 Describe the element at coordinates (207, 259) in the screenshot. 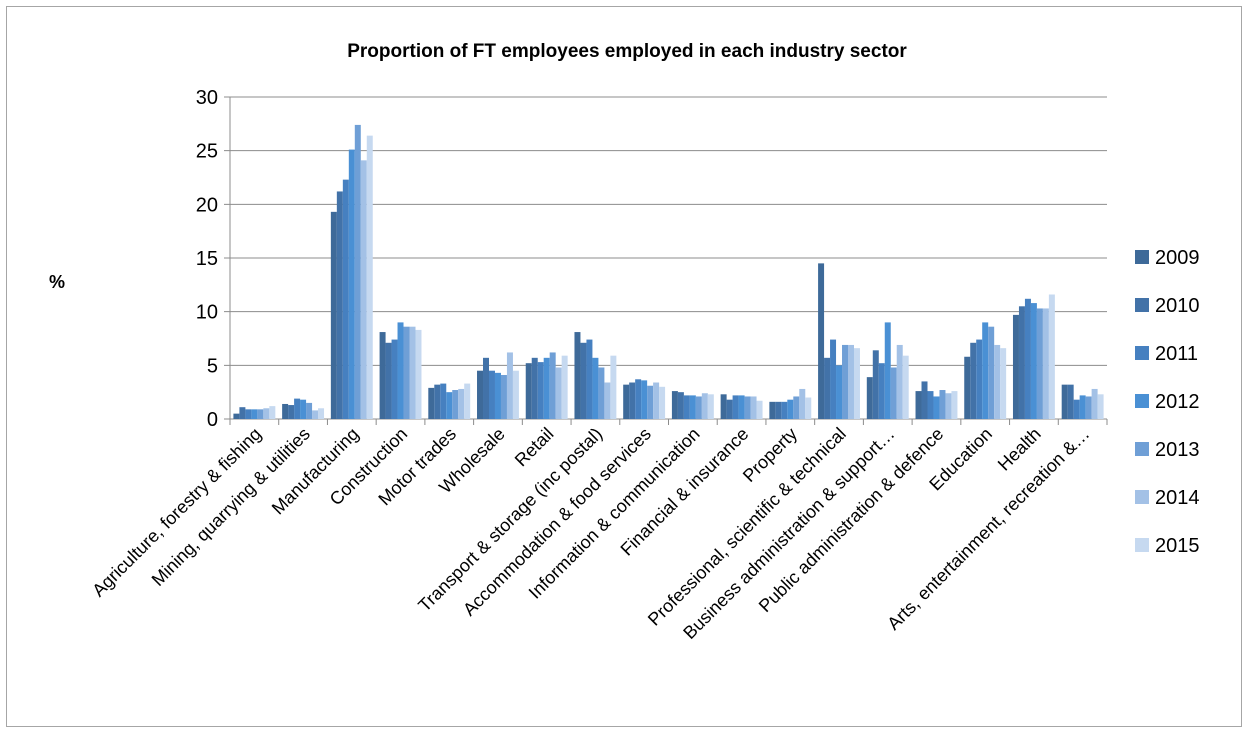

I see `y-tick-label: 15` at that location.